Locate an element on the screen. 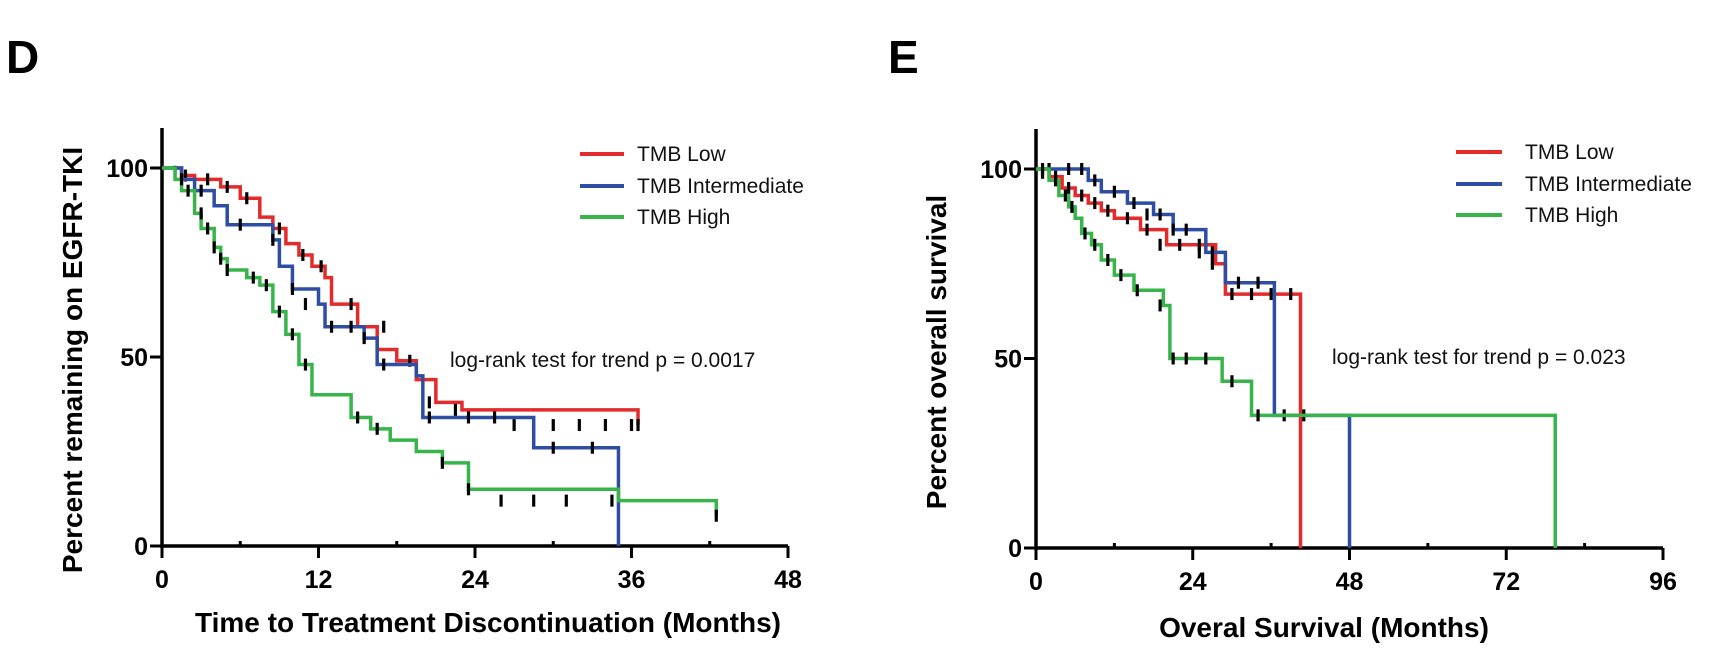 This screenshot has width=1722, height=656. panel-label-d: D is located at coordinates (22, 57).